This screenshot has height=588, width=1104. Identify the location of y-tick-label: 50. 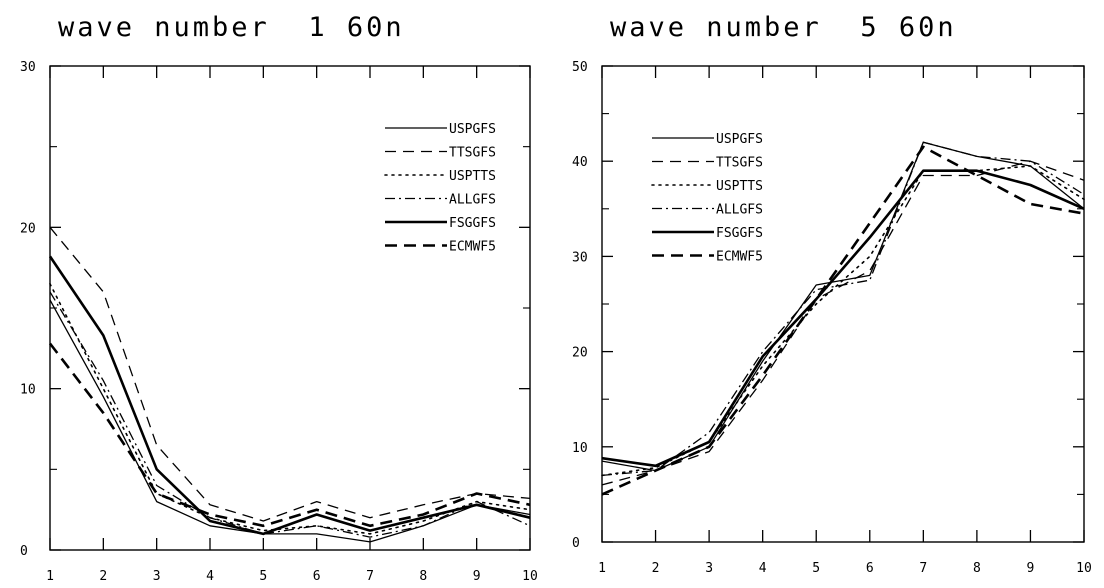
(580, 67).